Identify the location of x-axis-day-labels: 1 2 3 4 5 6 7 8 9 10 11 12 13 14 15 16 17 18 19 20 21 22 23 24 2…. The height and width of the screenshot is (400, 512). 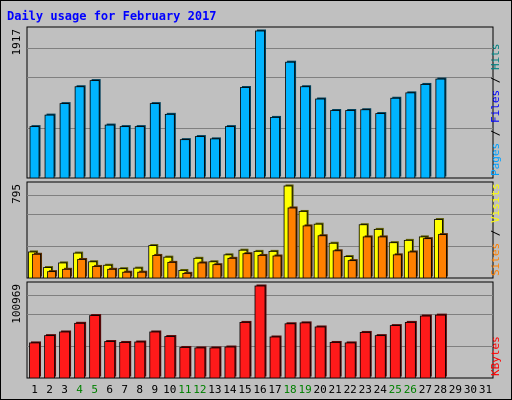
(261, 389).